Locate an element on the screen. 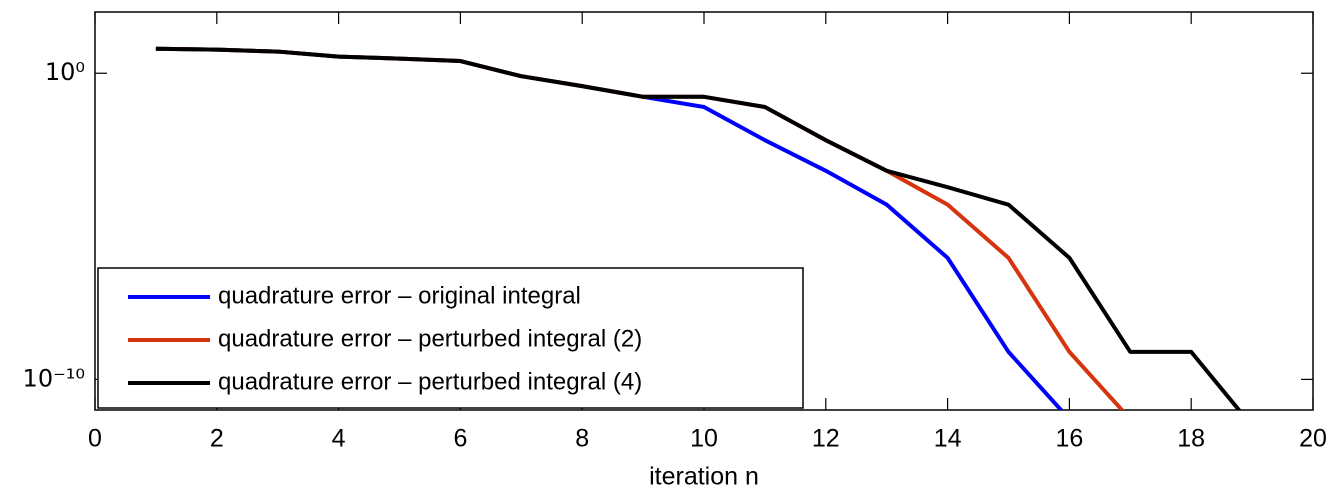  legend-label: quadrature error – original integral is located at coordinates (399, 295).